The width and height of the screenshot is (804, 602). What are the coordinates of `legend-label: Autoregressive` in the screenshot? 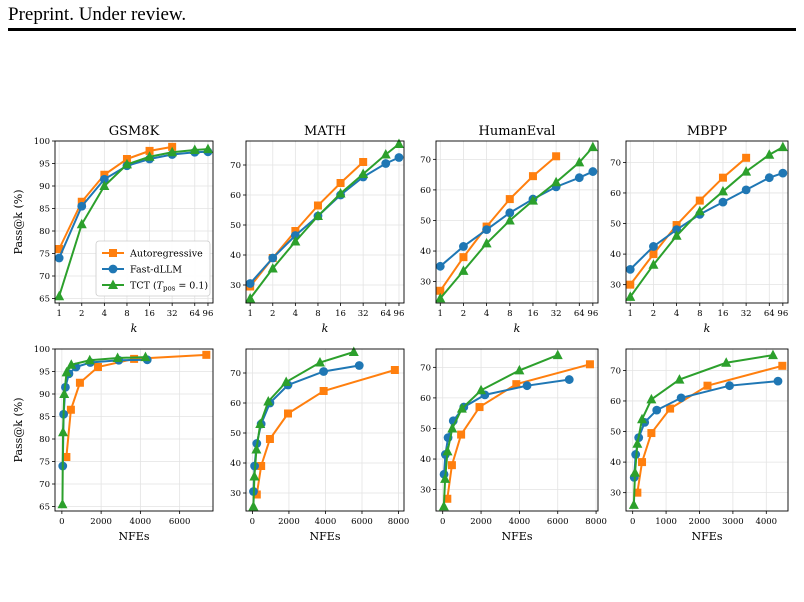 It's located at (166, 254).